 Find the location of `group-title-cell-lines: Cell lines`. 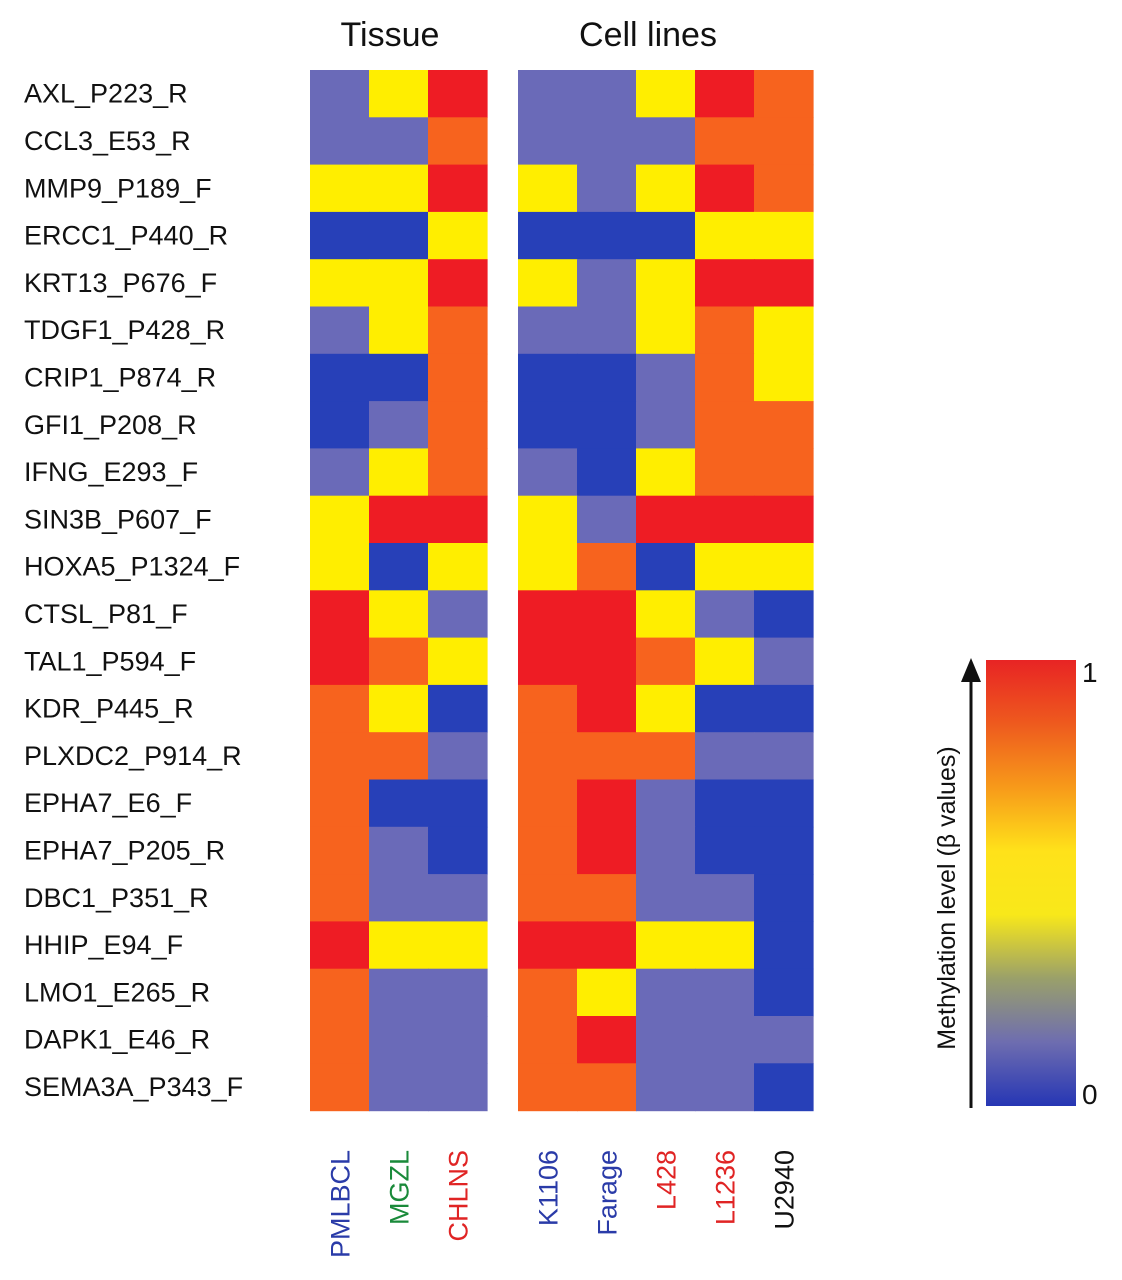

group-title-cell-lines: Cell lines is located at coordinates (648, 35).